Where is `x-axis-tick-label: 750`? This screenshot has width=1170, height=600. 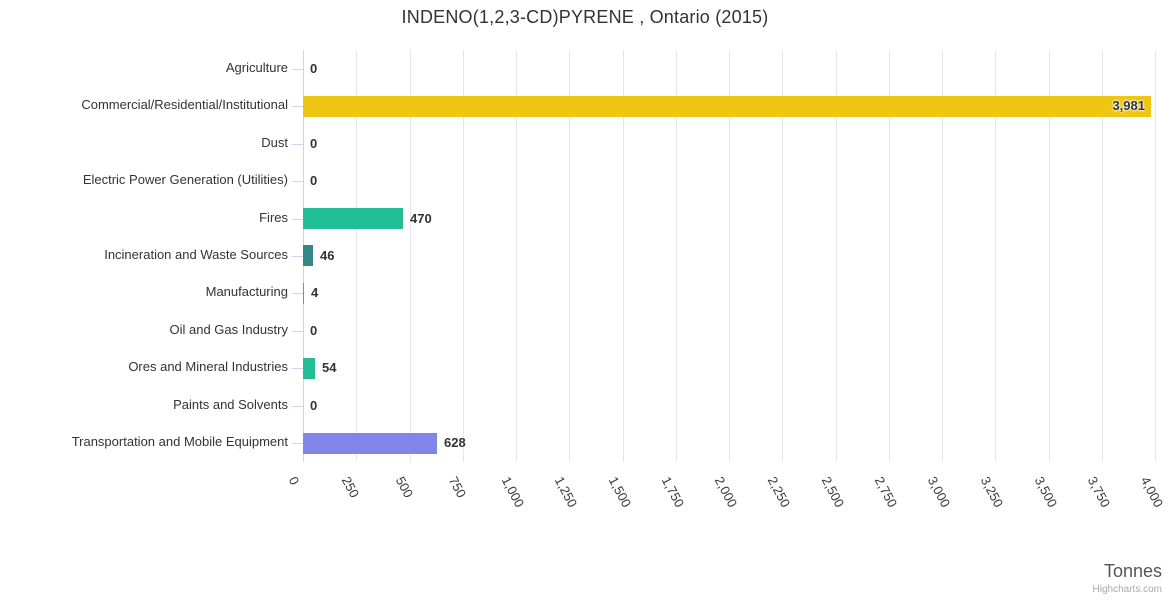 x-axis-tick-label: 750 is located at coordinates (457, 487).